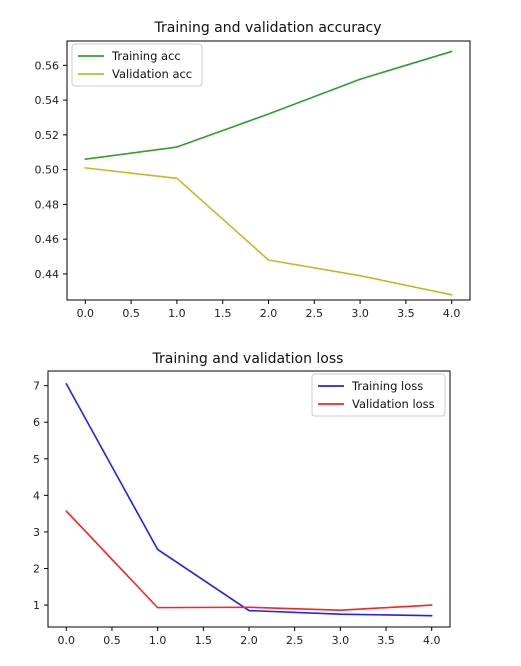 The width and height of the screenshot is (521, 666). I want to click on y-tick-label: 0.44, so click(47, 274).